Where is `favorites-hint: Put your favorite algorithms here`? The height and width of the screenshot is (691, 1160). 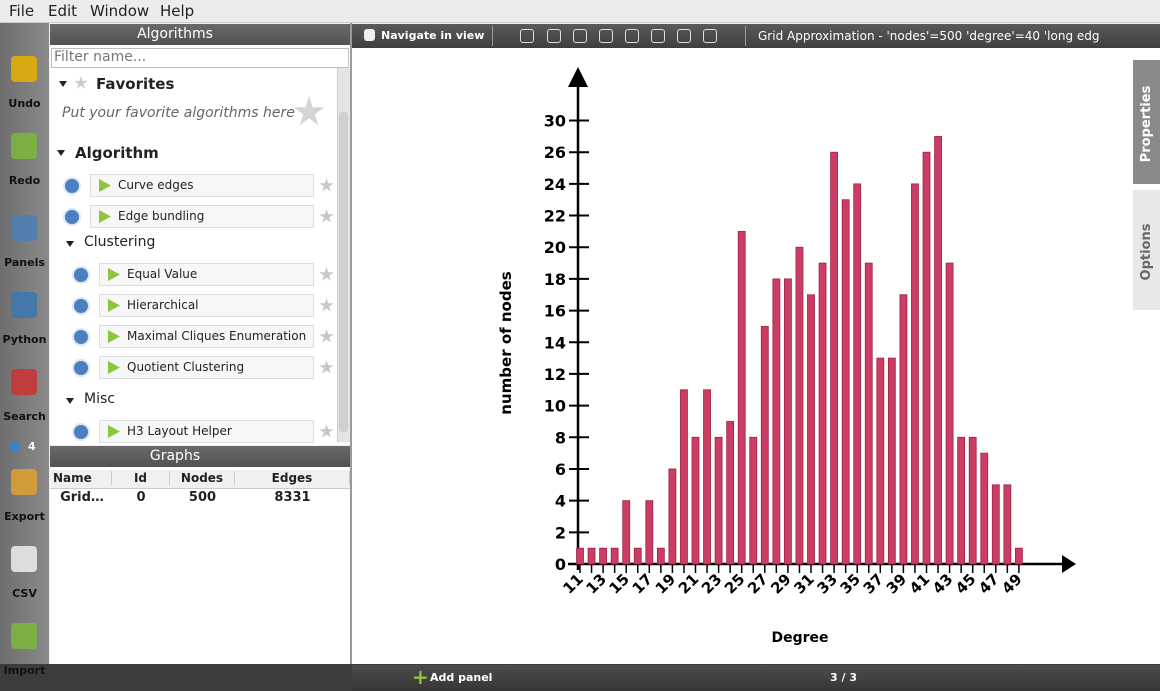 favorites-hint: Put your favorite algorithms here is located at coordinates (178, 113).